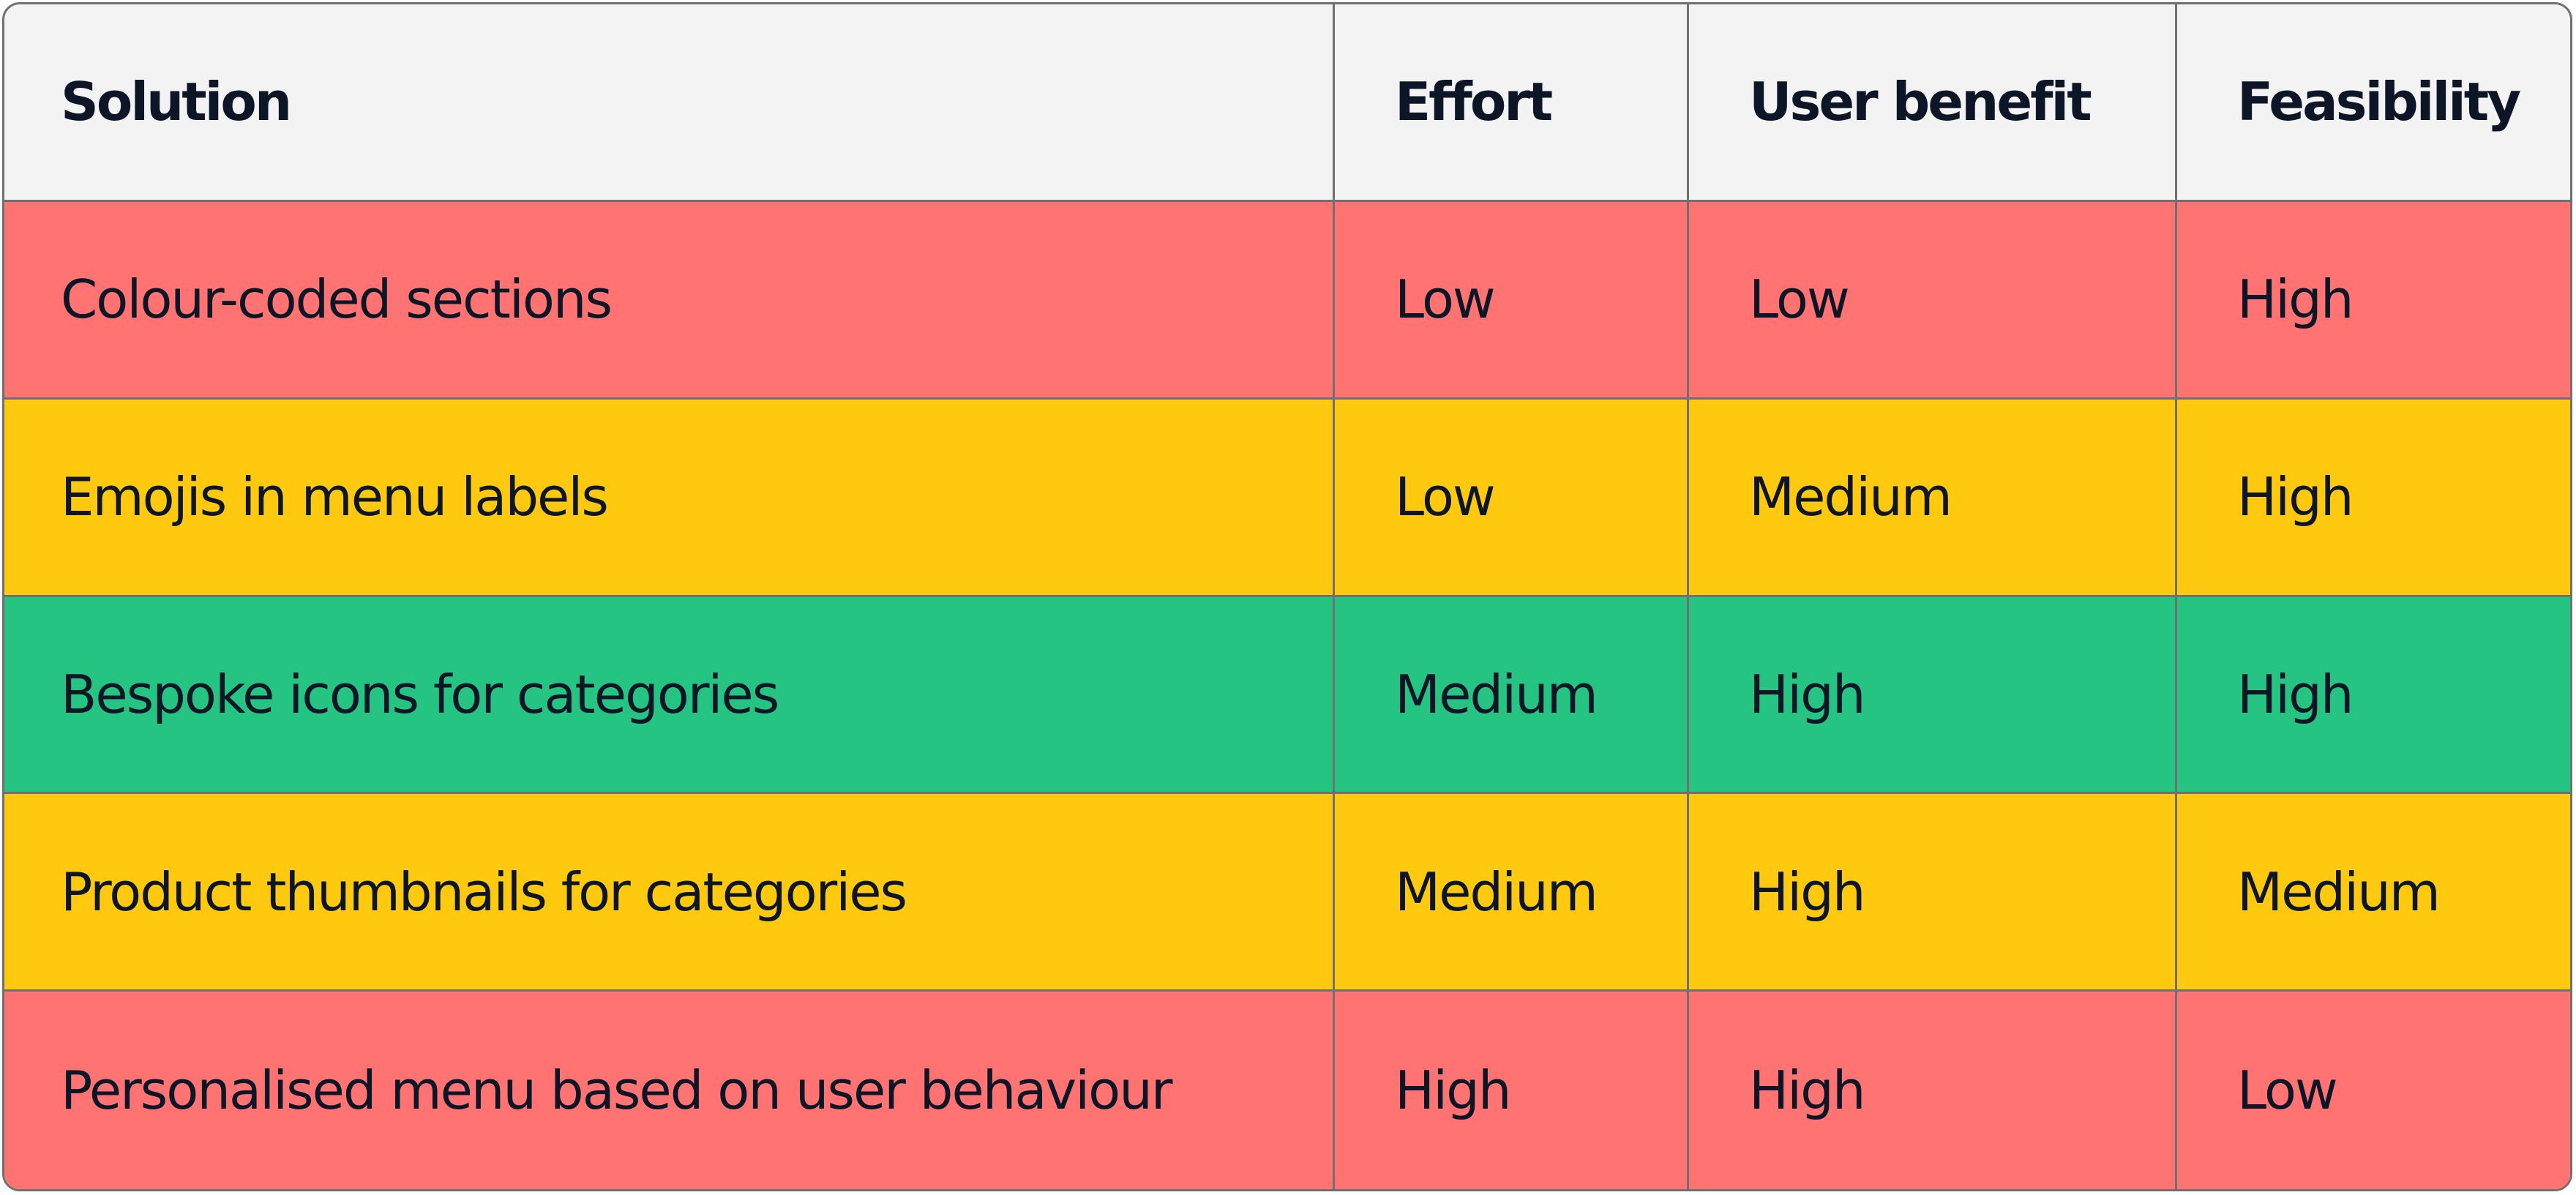  What do you see at coordinates (1933, 103) in the screenshot?
I see `header-user-benefit: User benefit` at bounding box center [1933, 103].